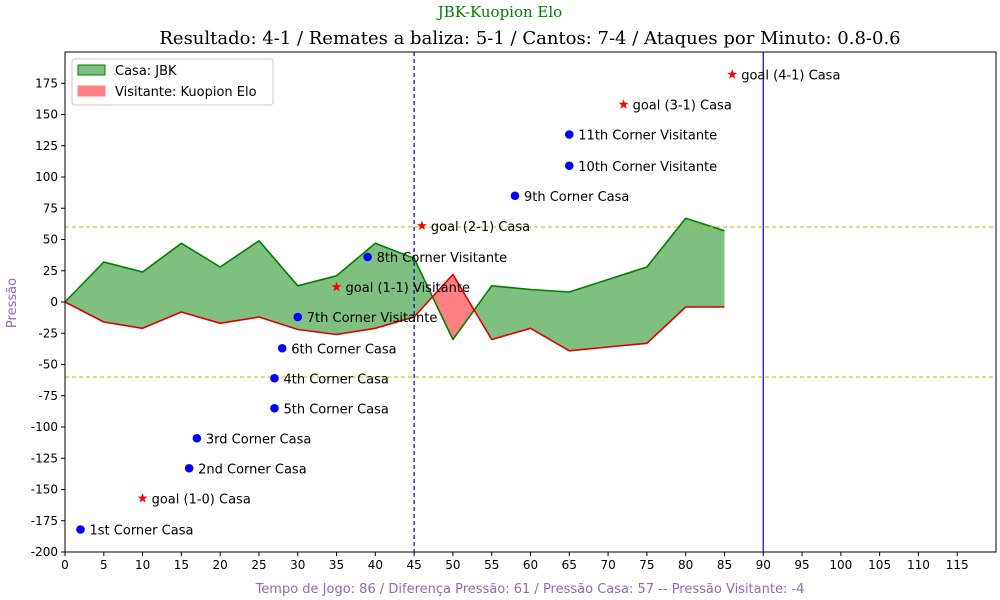 The image size is (1000, 600). I want to click on event-label: goal (1-1) Visitante, so click(408, 288).